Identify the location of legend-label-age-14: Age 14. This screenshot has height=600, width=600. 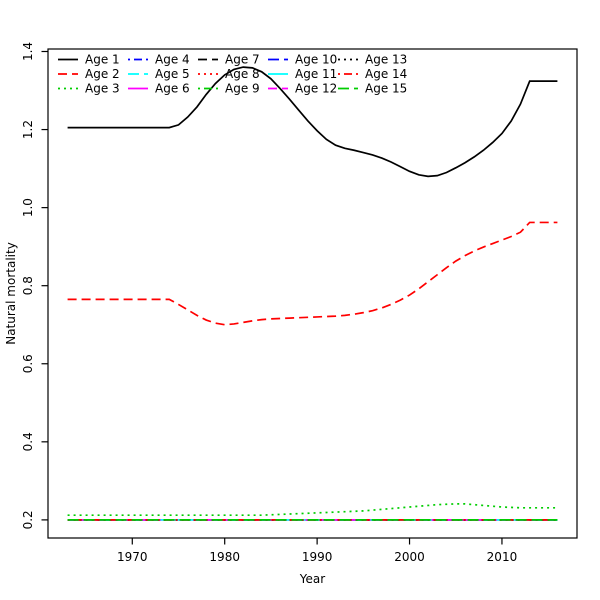
(386, 74).